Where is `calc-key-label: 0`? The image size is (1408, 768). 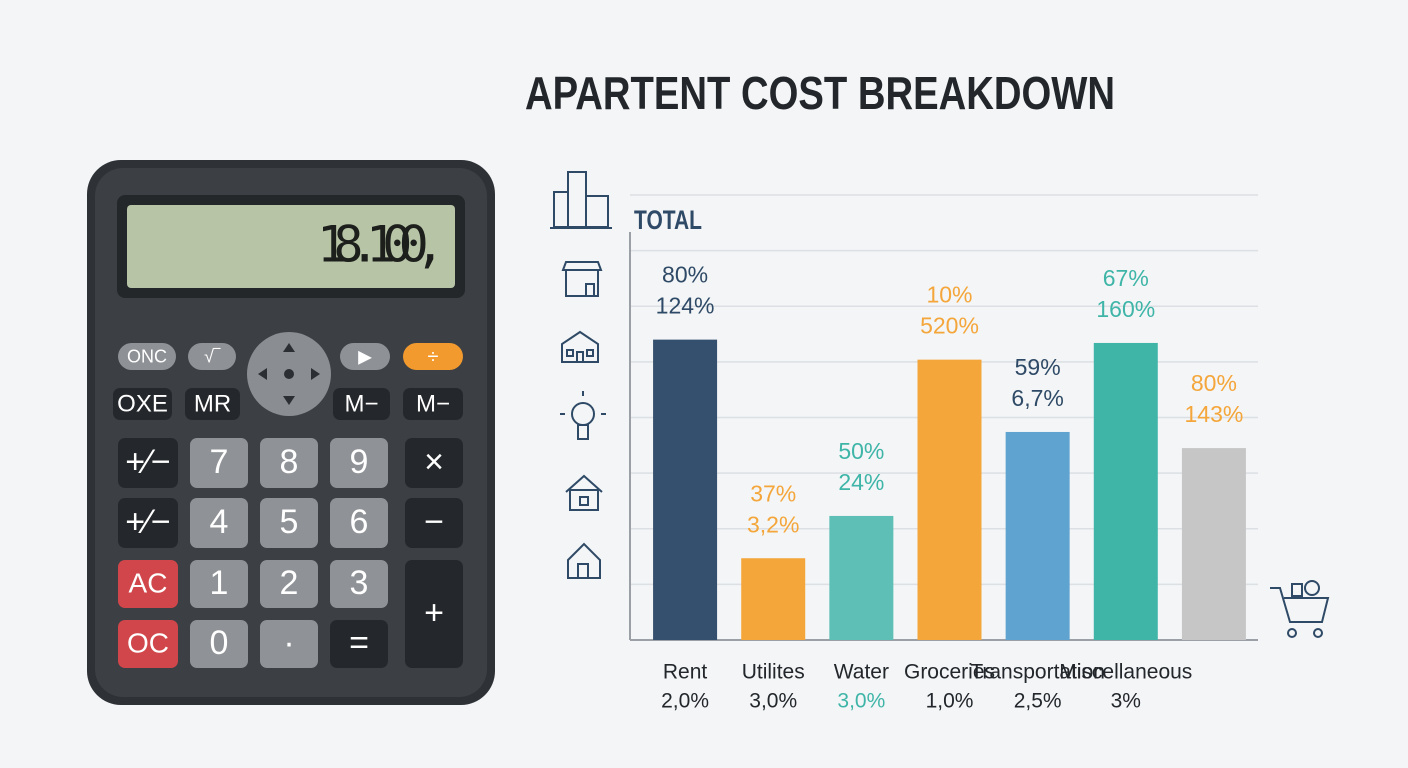
calc-key-label: 0 is located at coordinates (219, 643).